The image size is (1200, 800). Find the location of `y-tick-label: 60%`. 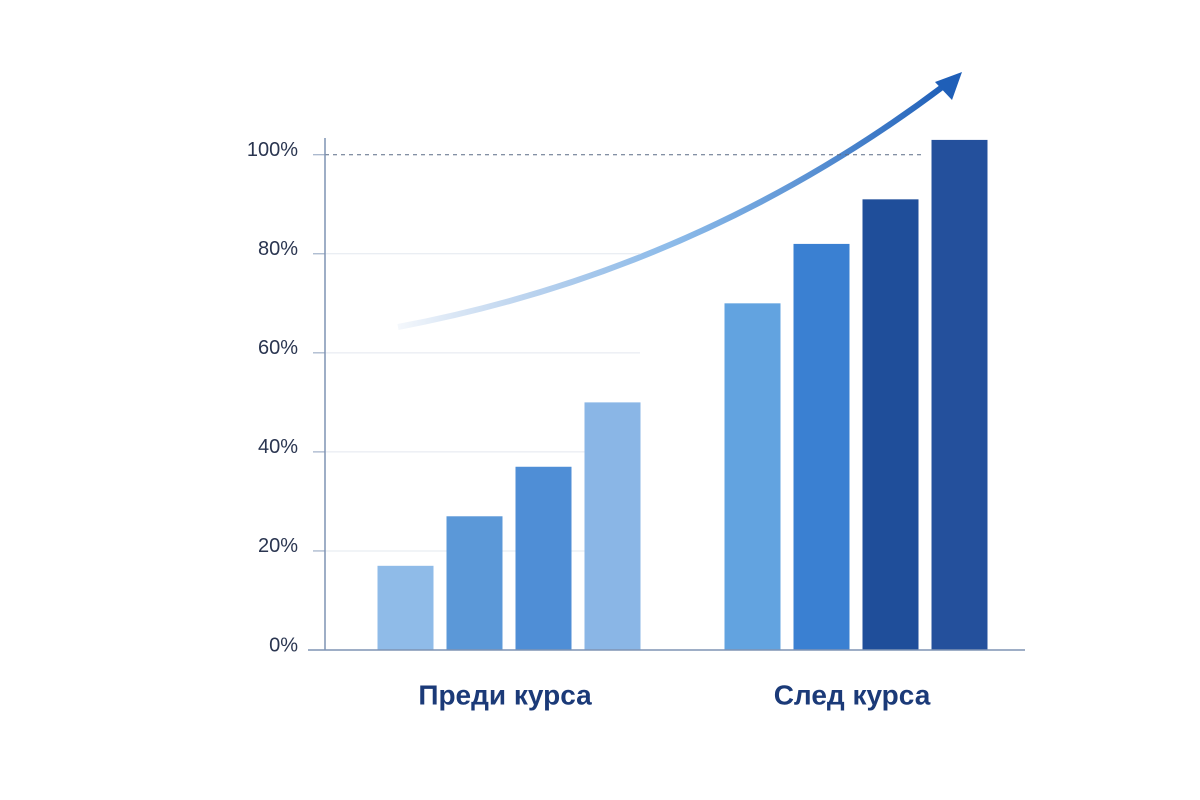

y-tick-label: 60% is located at coordinates (278, 348).